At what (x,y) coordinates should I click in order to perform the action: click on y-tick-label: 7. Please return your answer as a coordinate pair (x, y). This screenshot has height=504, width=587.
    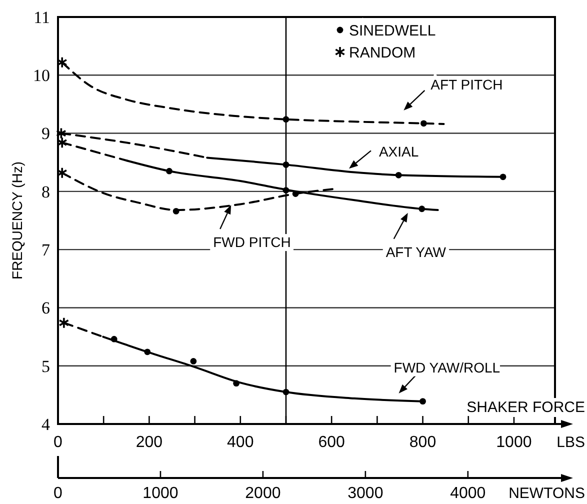
    Looking at the image, I should click on (46, 250).